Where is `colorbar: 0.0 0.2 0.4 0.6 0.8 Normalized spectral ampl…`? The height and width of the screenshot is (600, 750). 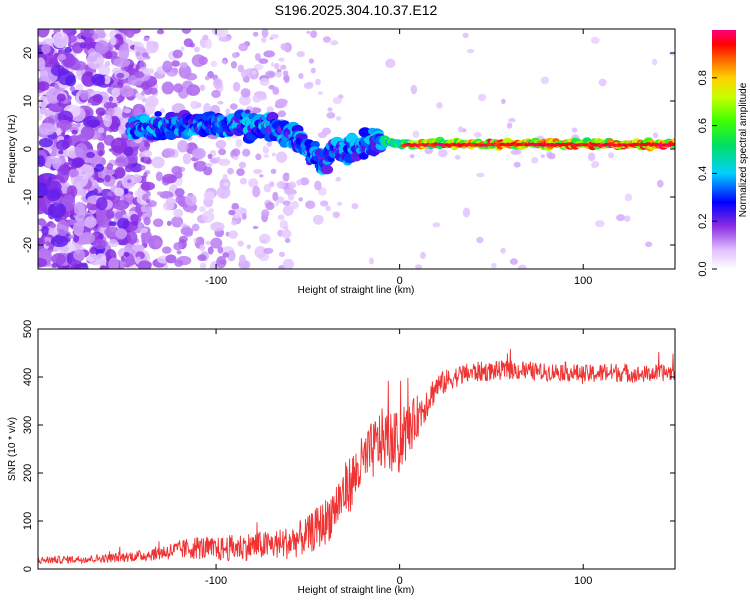
colorbar: 0.0 0.2 0.4 0.6 0.8 Normalized spectral ampl… is located at coordinates (723, 153).